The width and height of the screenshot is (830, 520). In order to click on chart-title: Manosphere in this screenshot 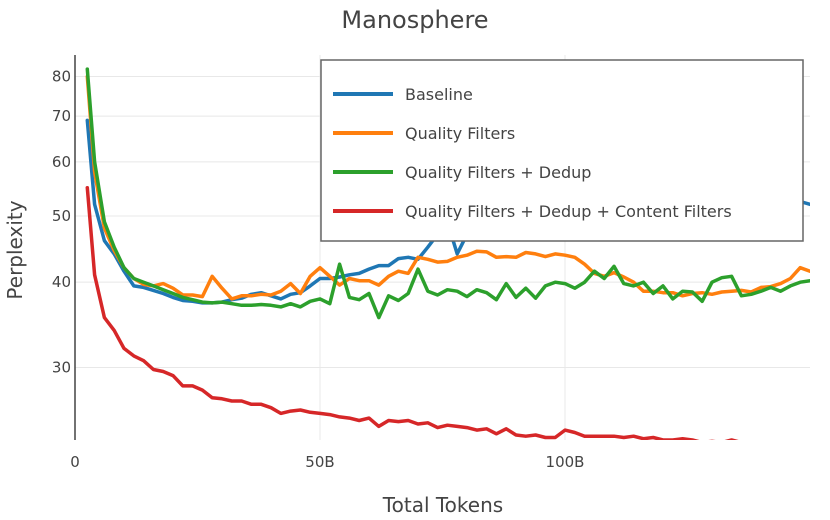, I will do `click(414, 20)`.